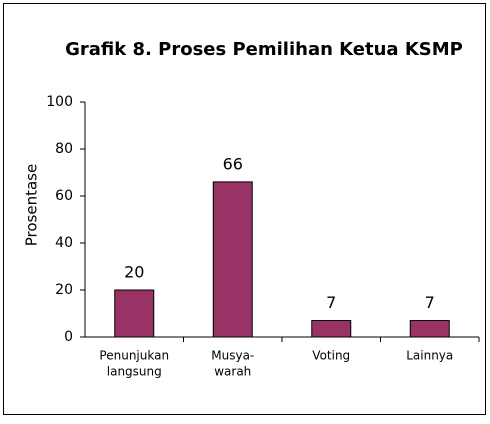 The image size is (490, 424). Describe the element at coordinates (59, 102) in the screenshot. I see `y-tick-label: 100` at that location.